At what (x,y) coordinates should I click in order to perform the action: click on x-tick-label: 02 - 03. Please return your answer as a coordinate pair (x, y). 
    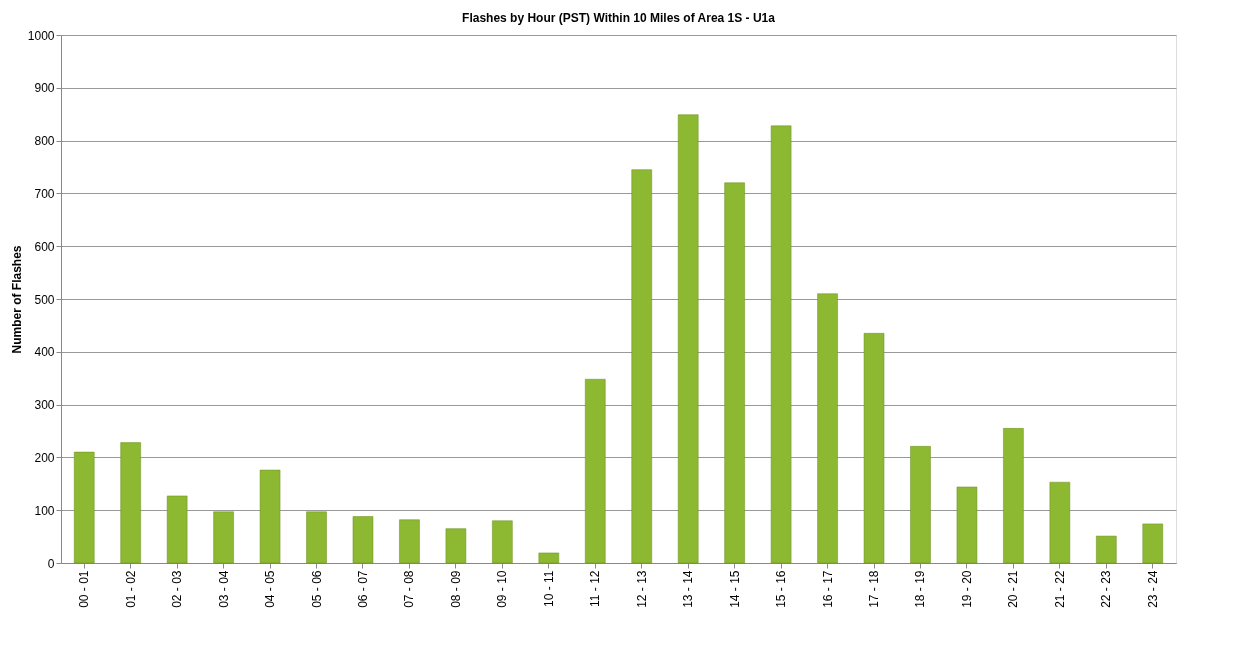
    Looking at the image, I should click on (177, 589).